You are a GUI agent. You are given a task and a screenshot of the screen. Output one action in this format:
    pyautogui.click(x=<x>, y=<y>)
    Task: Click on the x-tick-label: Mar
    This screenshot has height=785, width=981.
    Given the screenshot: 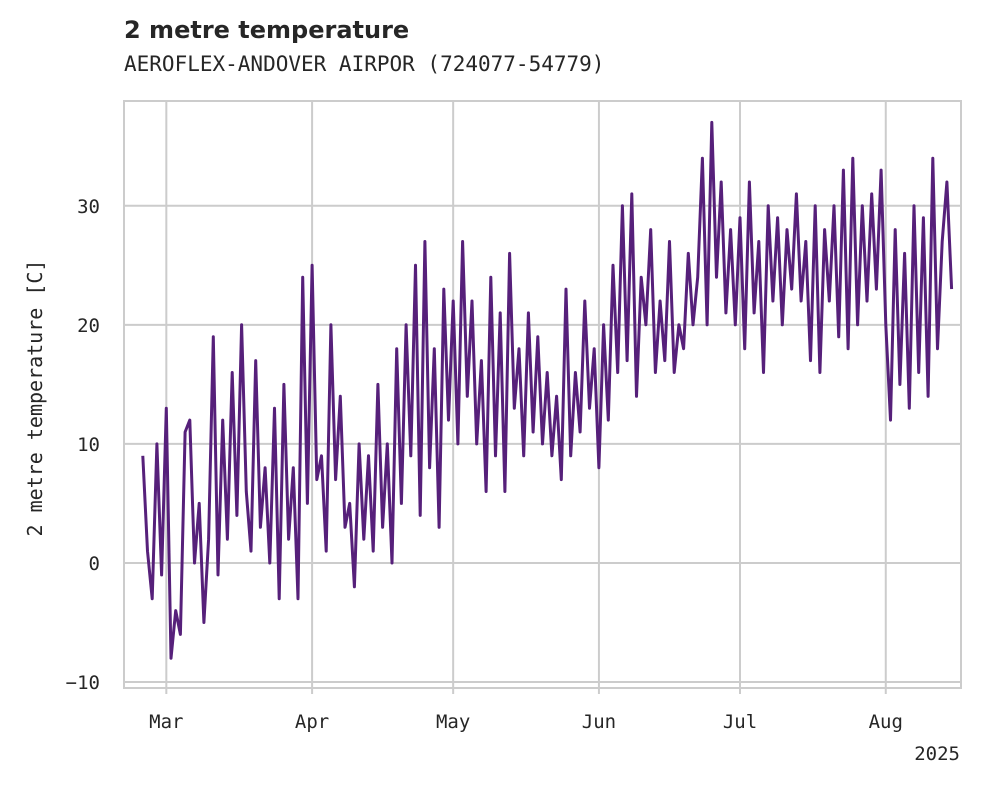 What is the action you would take?
    pyautogui.click(x=166, y=722)
    